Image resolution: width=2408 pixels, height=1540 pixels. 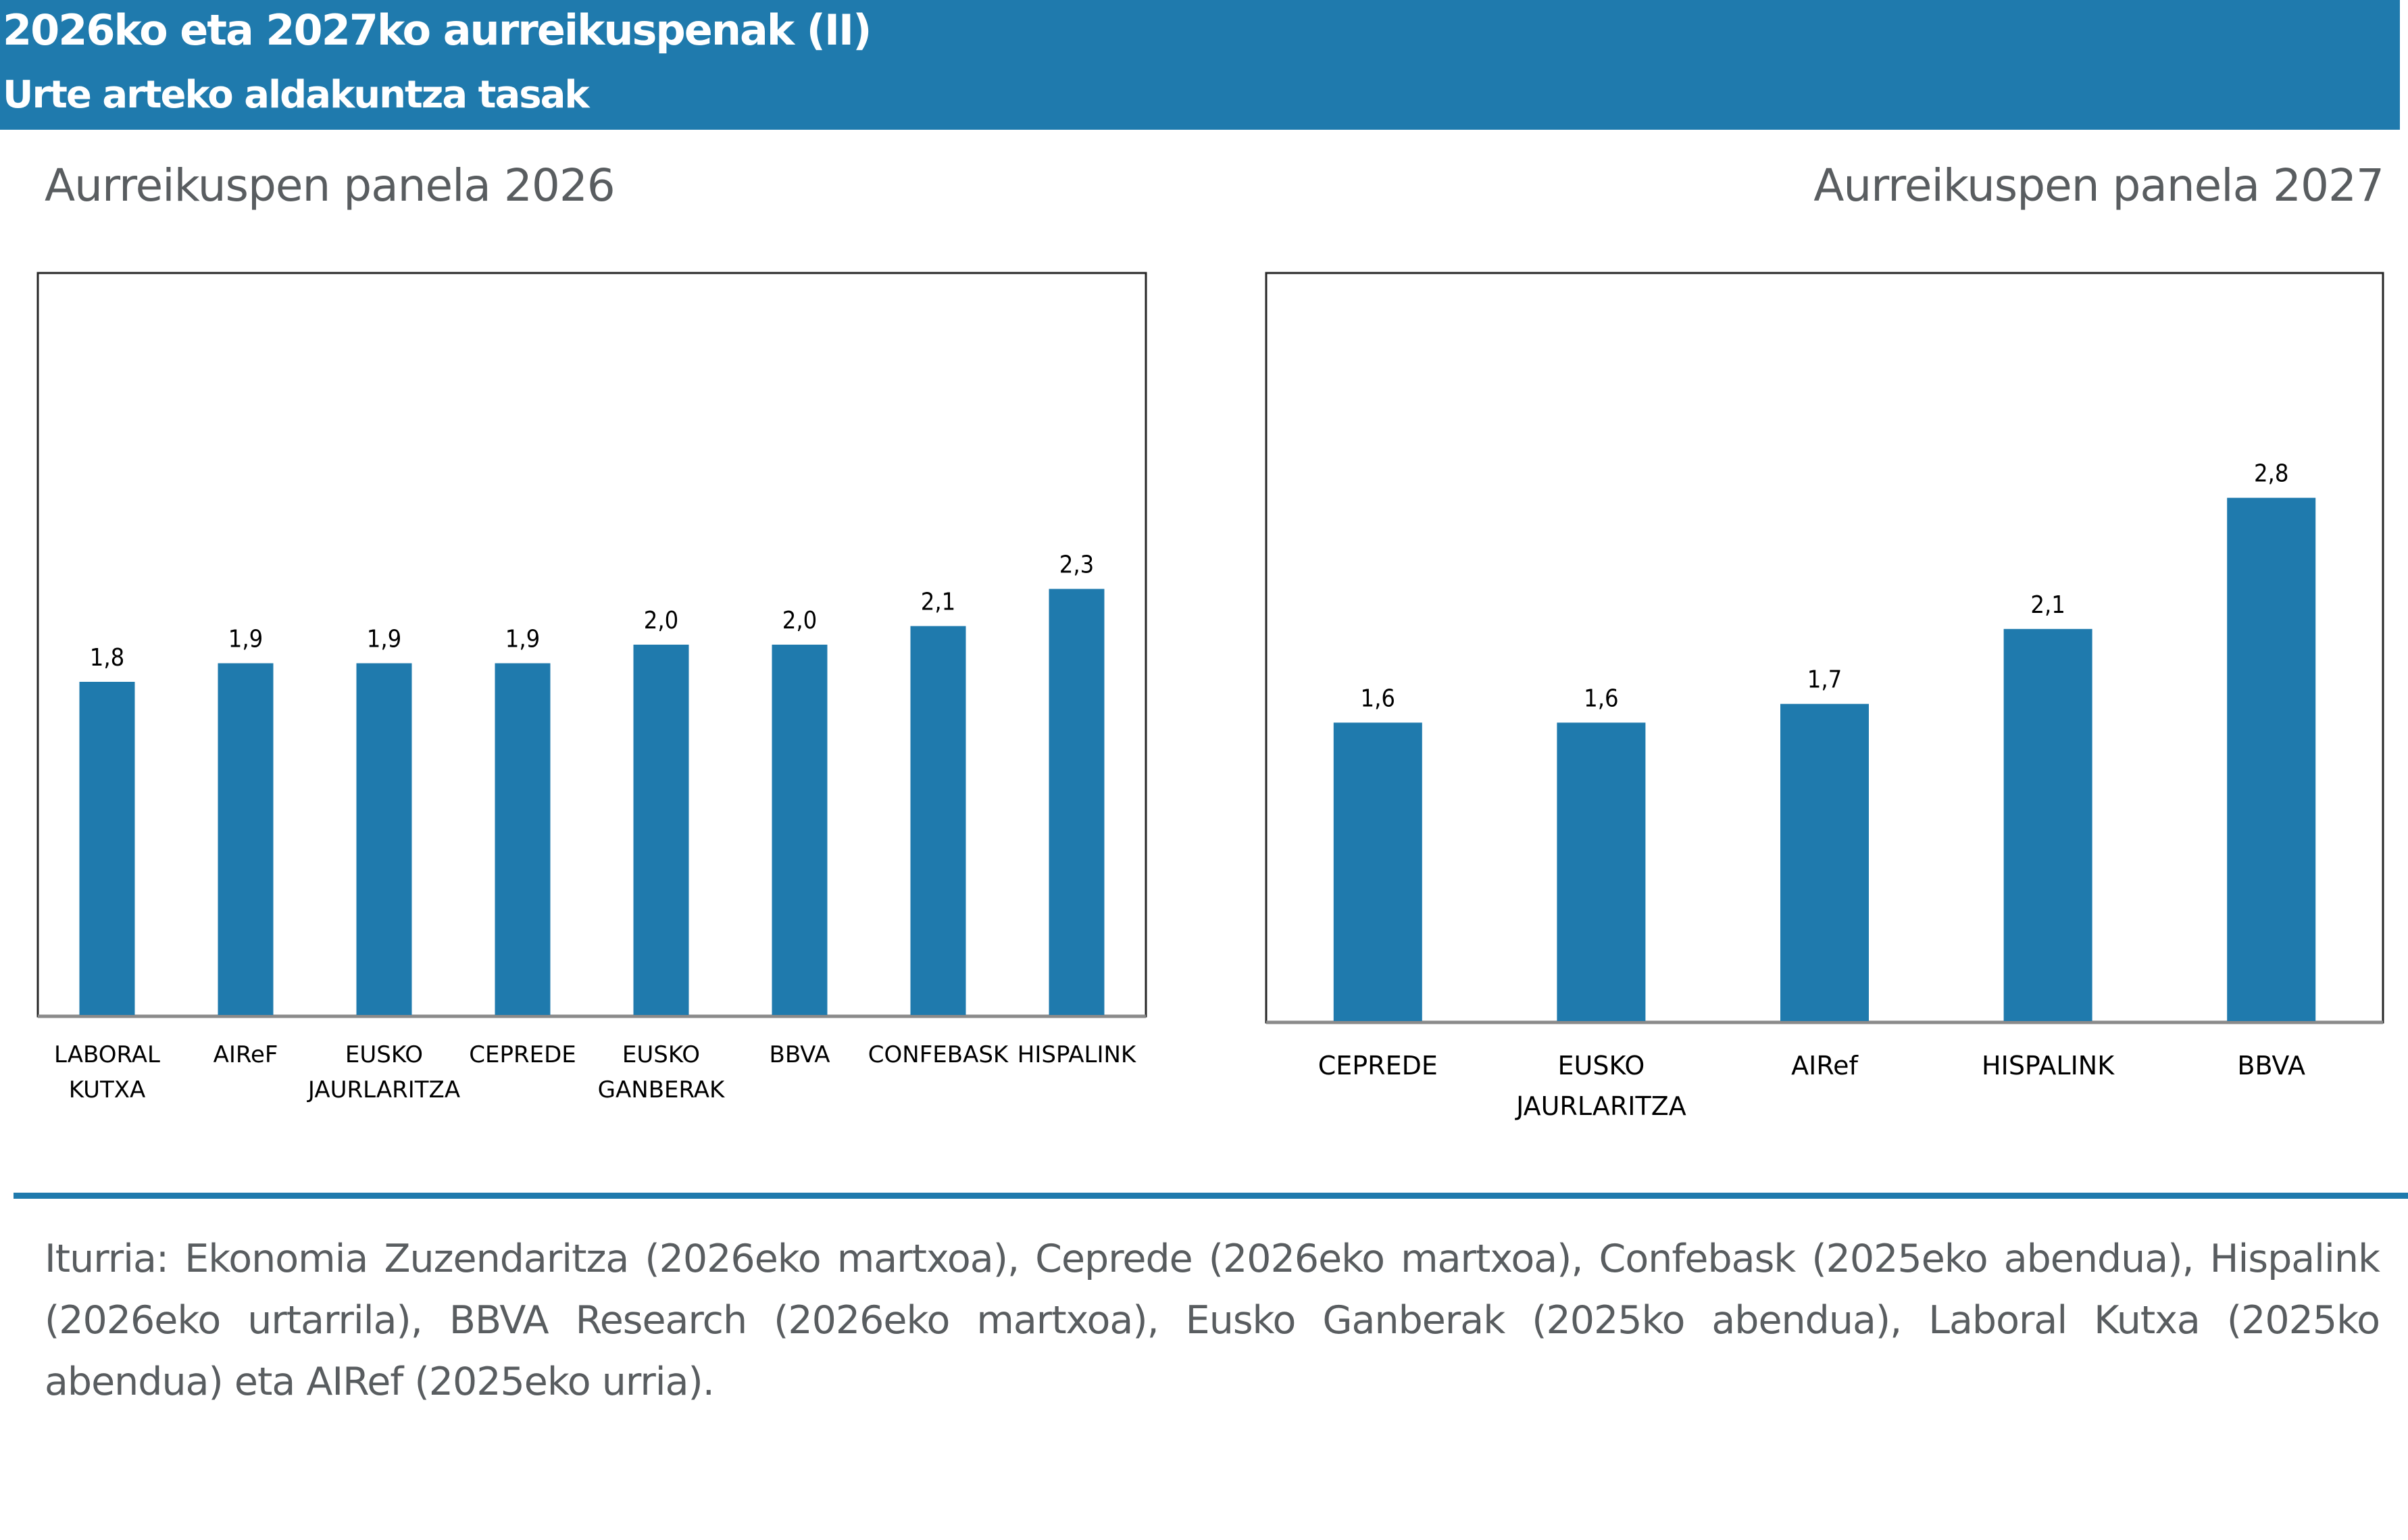 What do you see at coordinates (2271, 474) in the screenshot?
I see `data-label: 2,8` at bounding box center [2271, 474].